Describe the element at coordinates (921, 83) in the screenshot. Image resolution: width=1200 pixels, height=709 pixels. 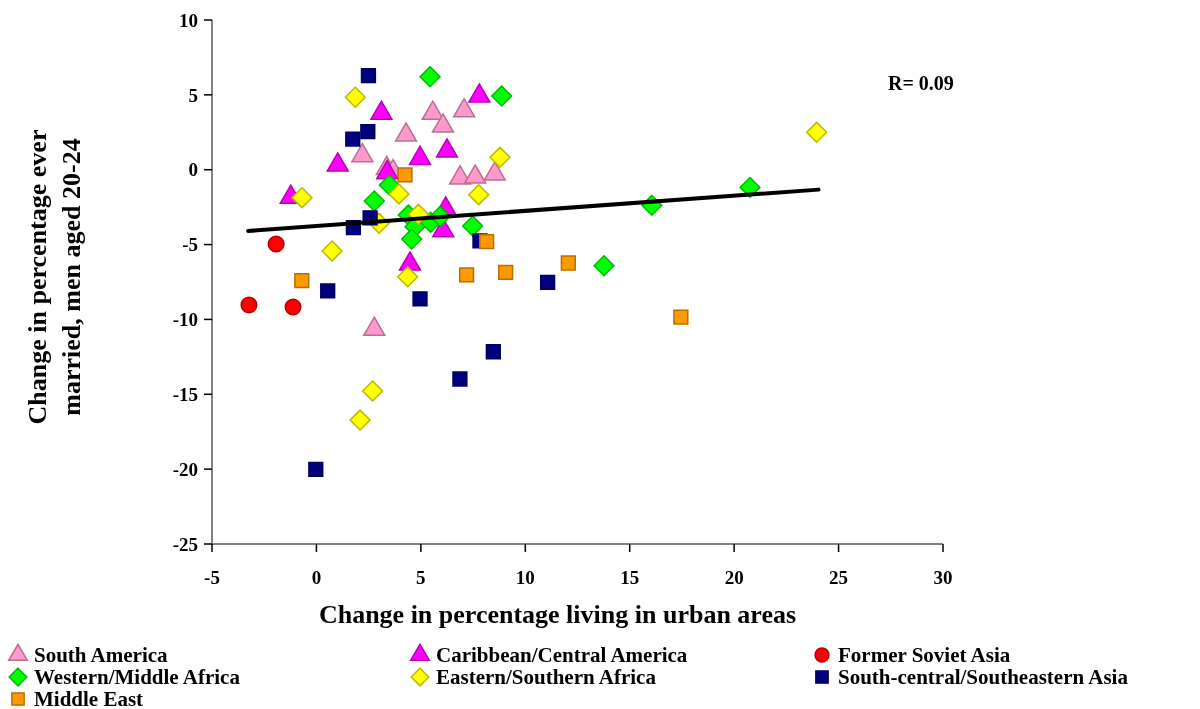
I see `annotation: R= 0.09` at that location.